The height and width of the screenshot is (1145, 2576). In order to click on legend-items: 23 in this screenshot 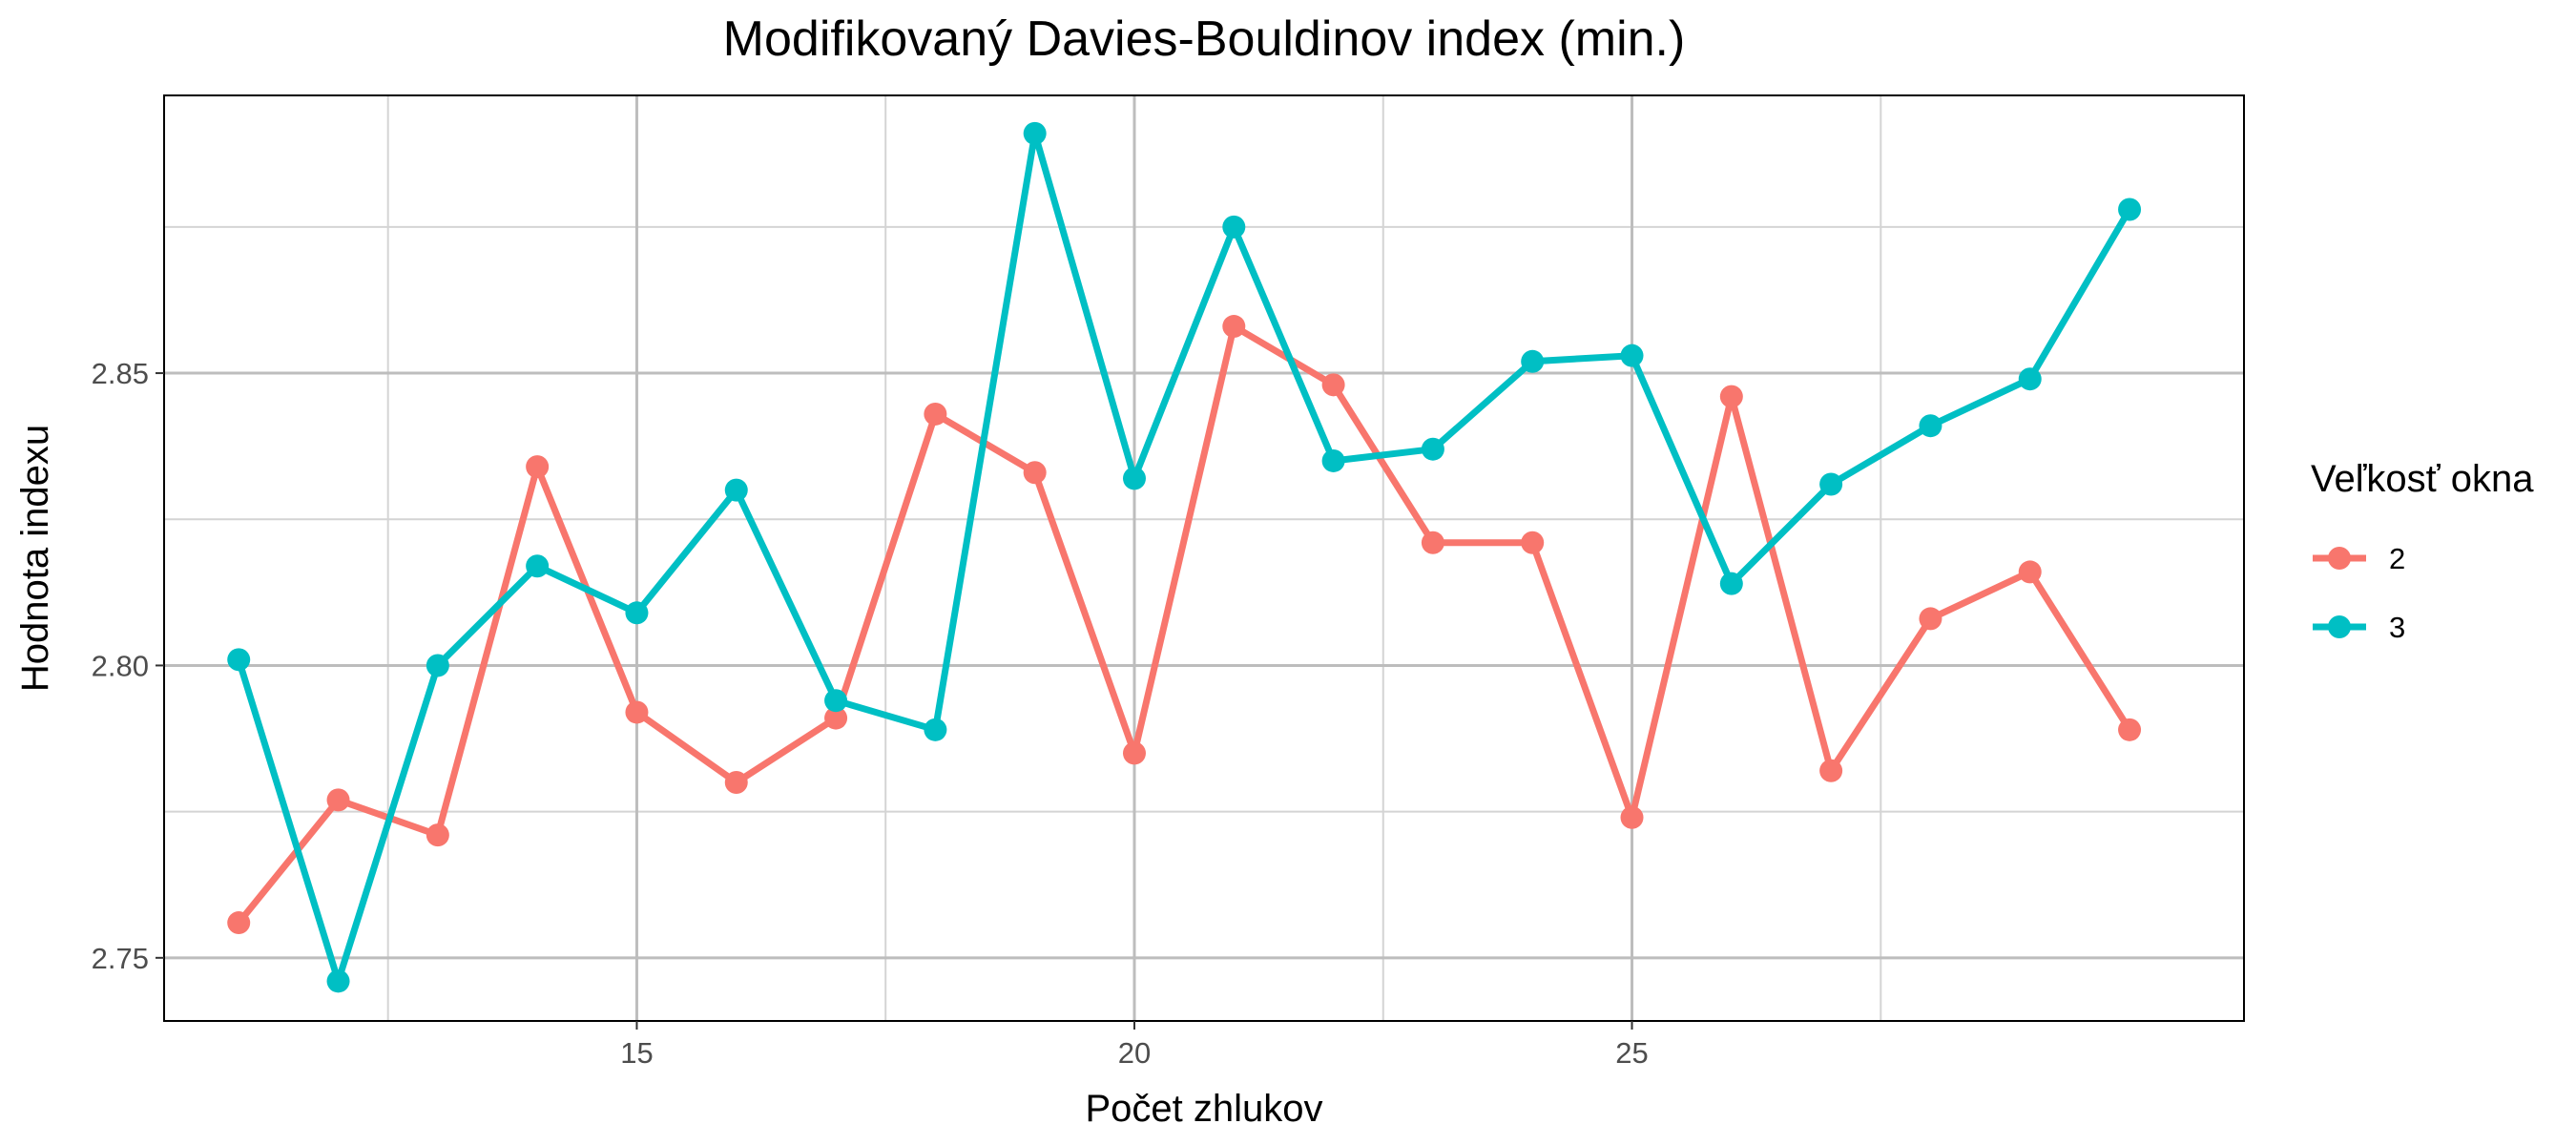, I will do `click(2359, 593)`.